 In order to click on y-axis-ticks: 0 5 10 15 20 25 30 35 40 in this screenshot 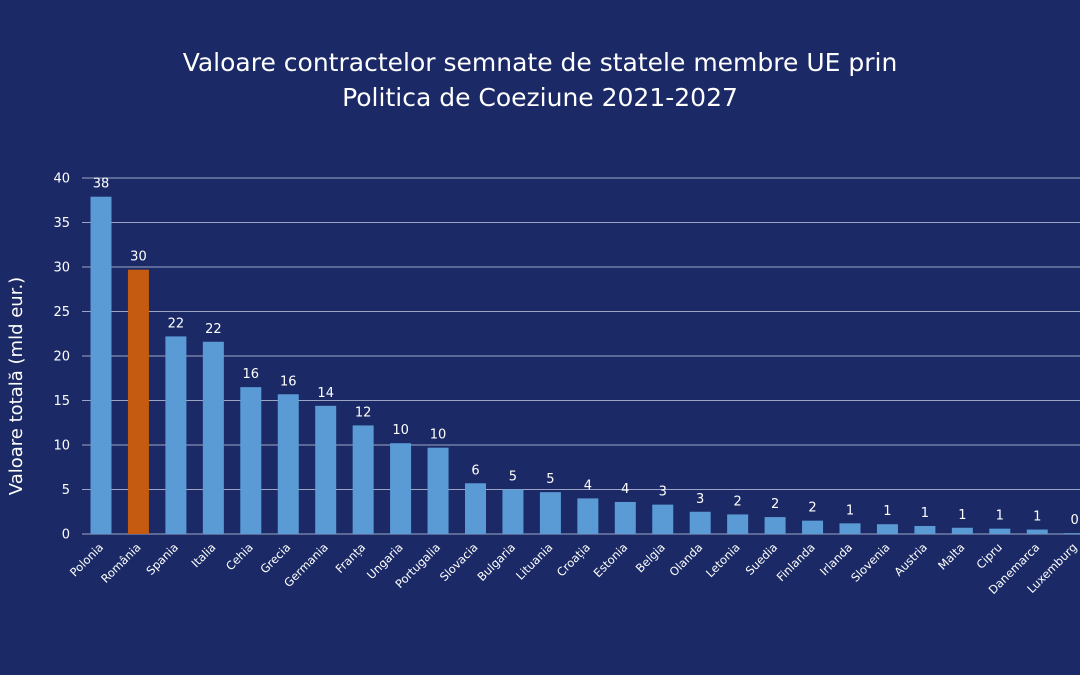, I will do `click(61, 357)`.